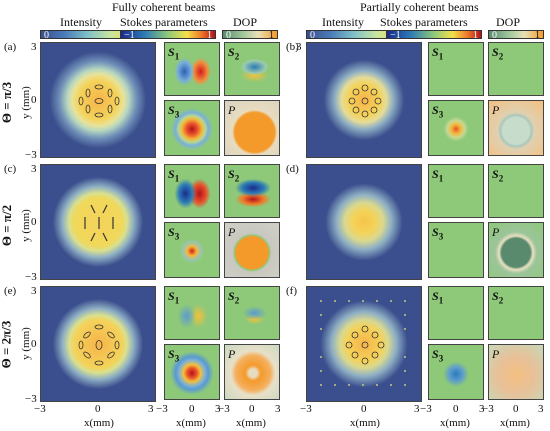 The height and width of the screenshot is (431, 550). Describe the element at coordinates (438, 297) in the screenshot. I see `s1-label: S1` at that location.